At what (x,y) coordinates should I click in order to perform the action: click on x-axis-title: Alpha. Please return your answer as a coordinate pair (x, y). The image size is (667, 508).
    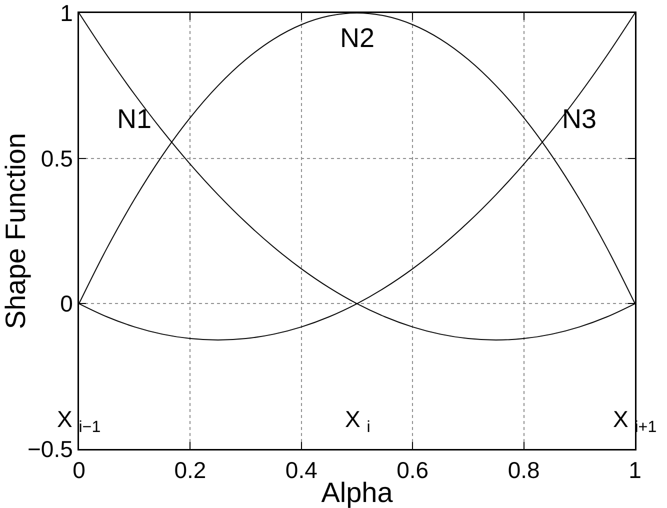
    Looking at the image, I should click on (357, 492).